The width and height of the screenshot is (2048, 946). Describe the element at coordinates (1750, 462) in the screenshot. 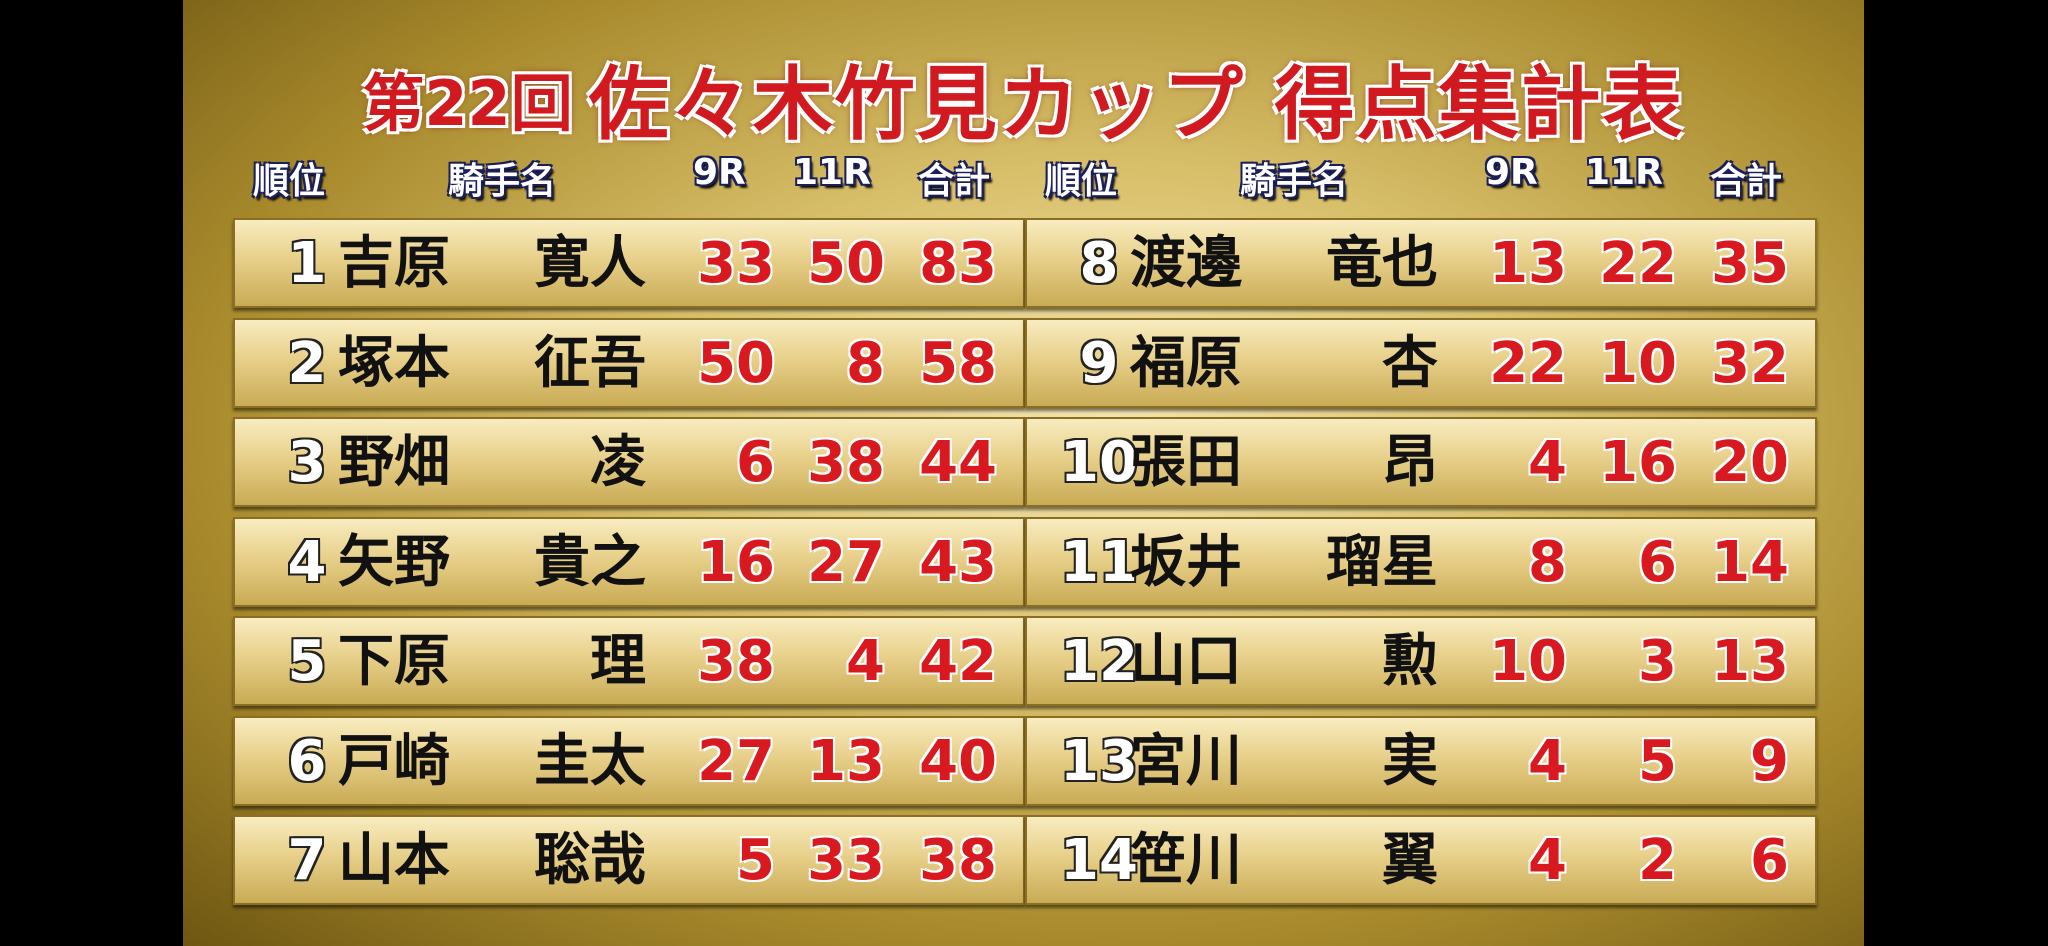

I see `score-total: 20` at that location.